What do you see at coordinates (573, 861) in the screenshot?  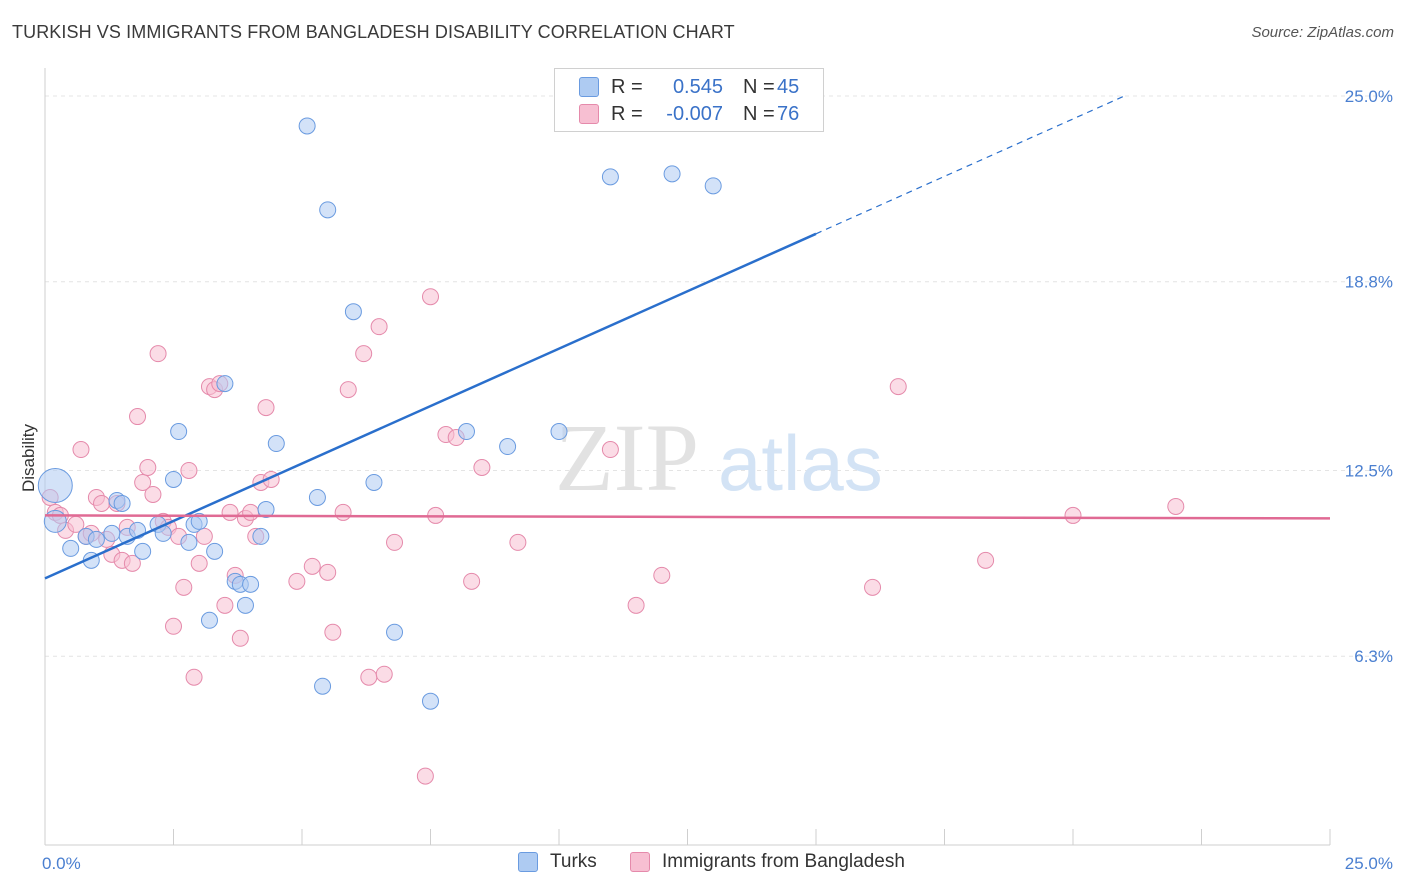 I see `legend-label-turks: Turks` at bounding box center [573, 861].